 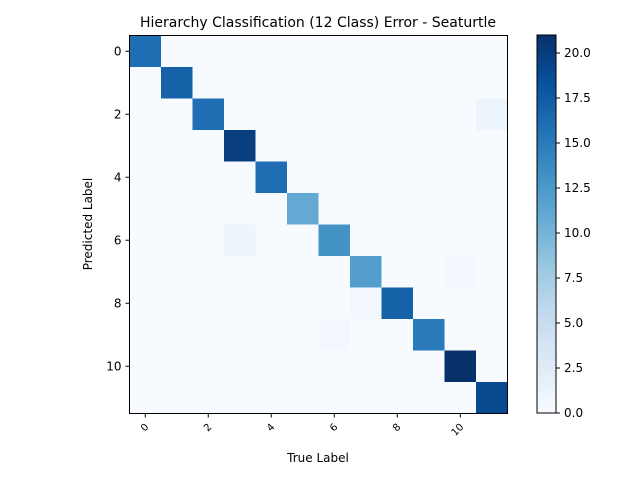 What do you see at coordinates (118, 51) in the screenshot?
I see `y-tick-label: 0` at bounding box center [118, 51].